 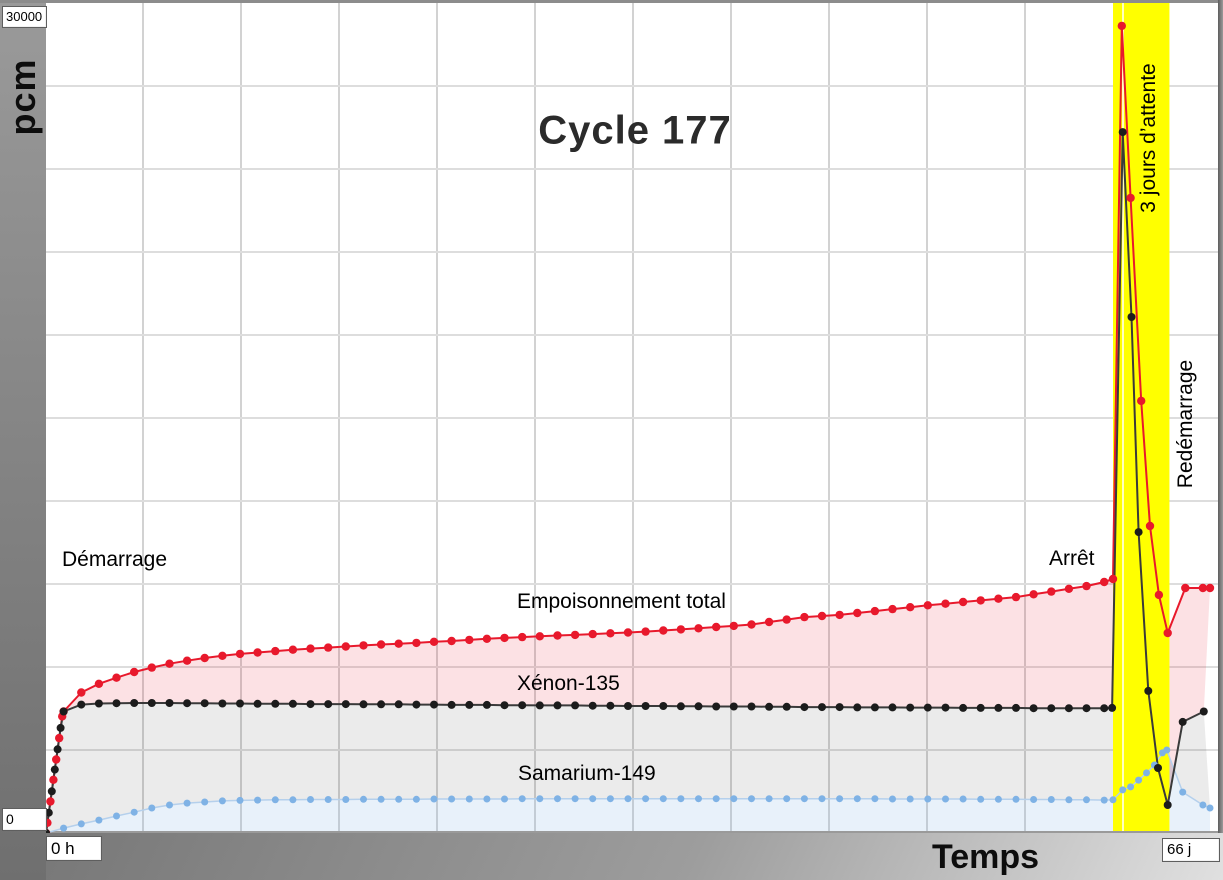 I want to click on x-axis-title: Temps, so click(x=986, y=857).